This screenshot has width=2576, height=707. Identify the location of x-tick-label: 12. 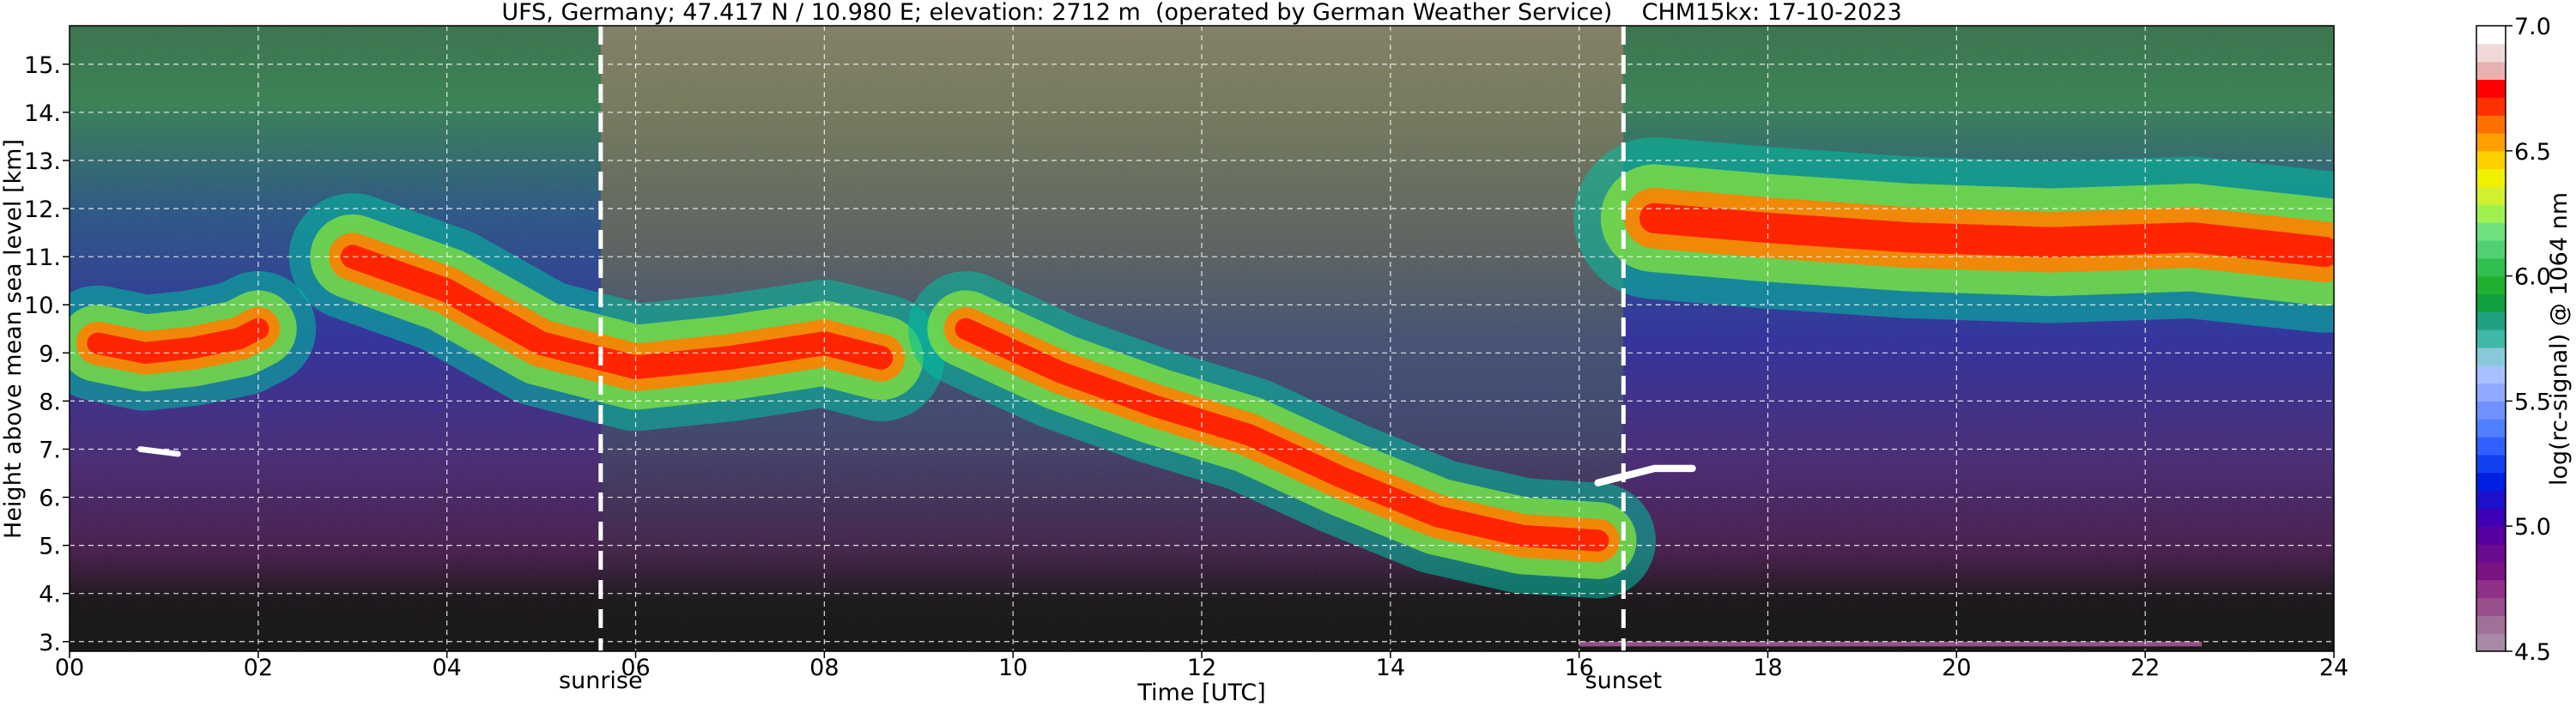
(1201, 668).